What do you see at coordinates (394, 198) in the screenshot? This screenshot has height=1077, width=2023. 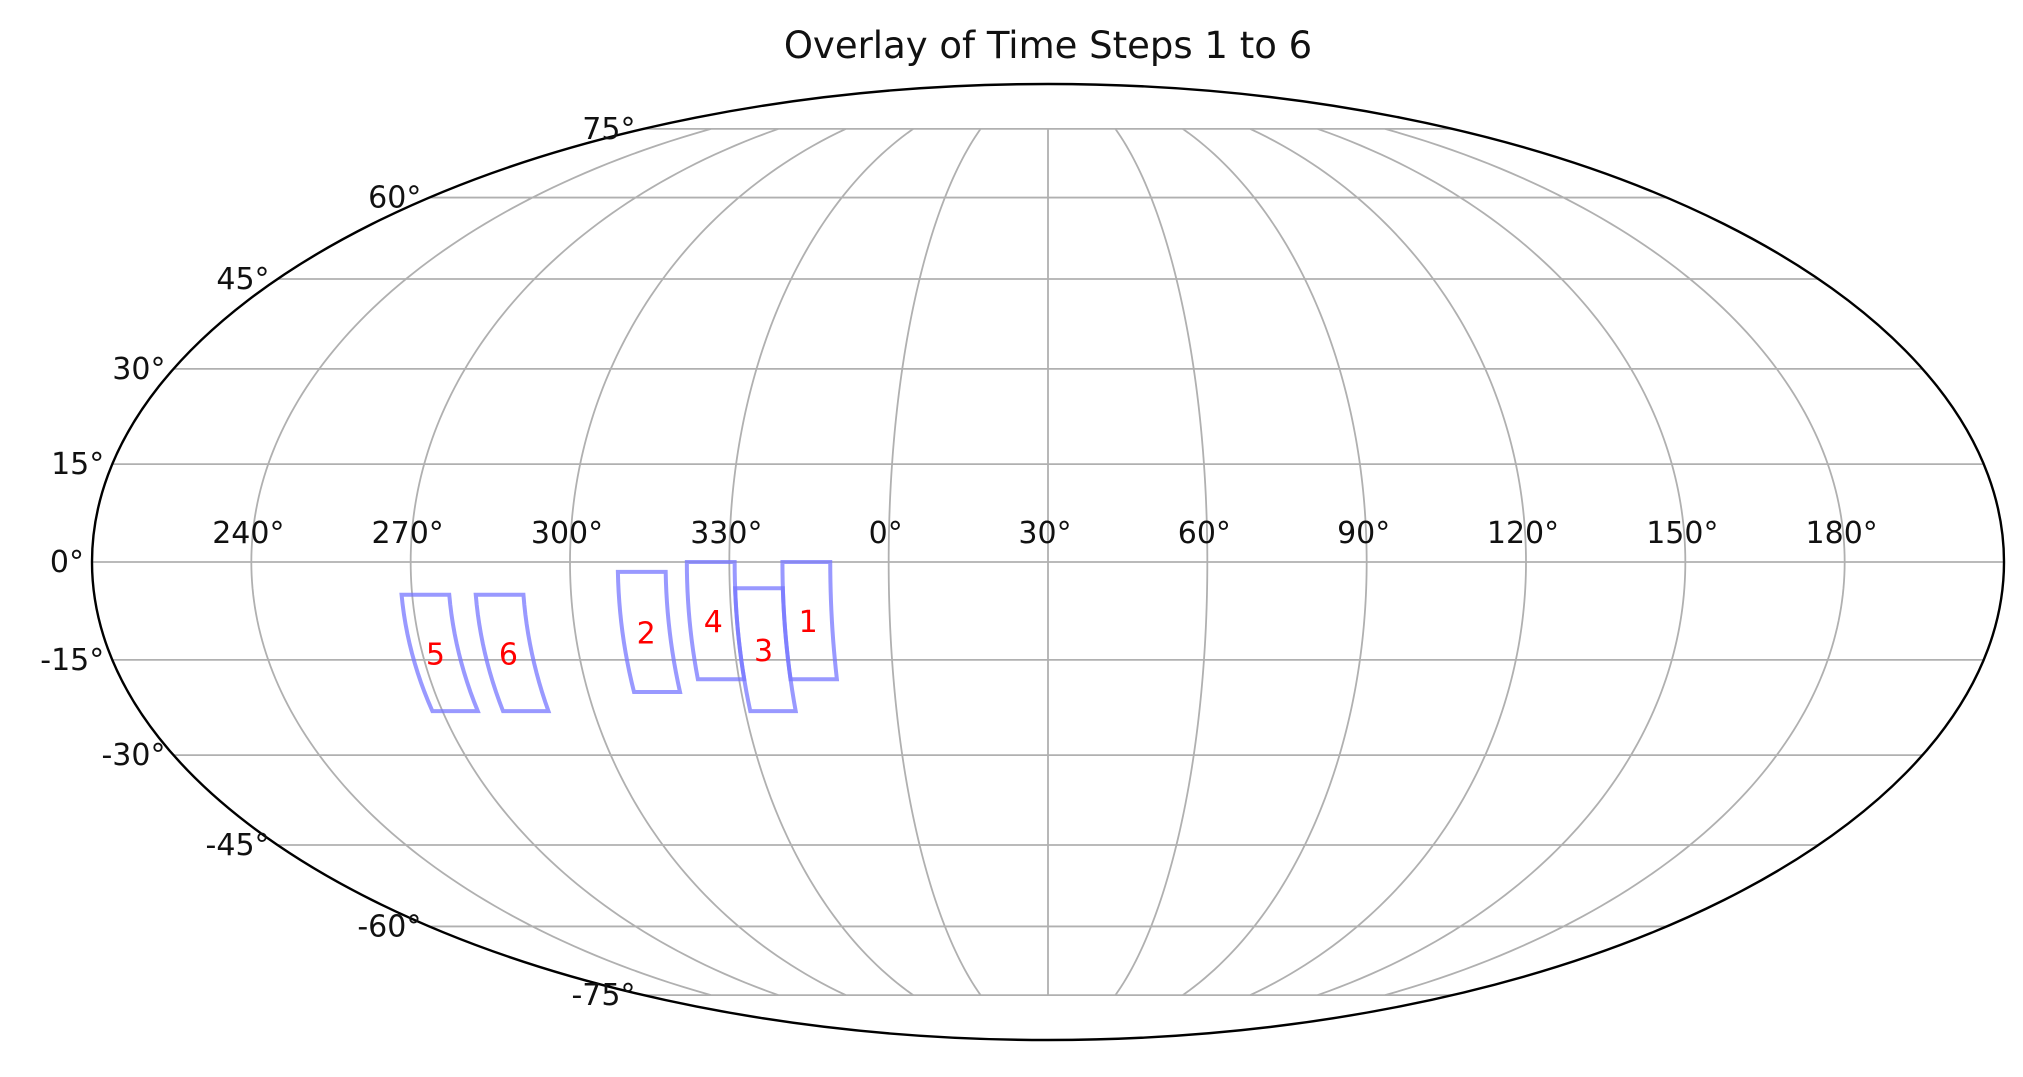 I see `latitude-tick-label: 60°` at bounding box center [394, 198].